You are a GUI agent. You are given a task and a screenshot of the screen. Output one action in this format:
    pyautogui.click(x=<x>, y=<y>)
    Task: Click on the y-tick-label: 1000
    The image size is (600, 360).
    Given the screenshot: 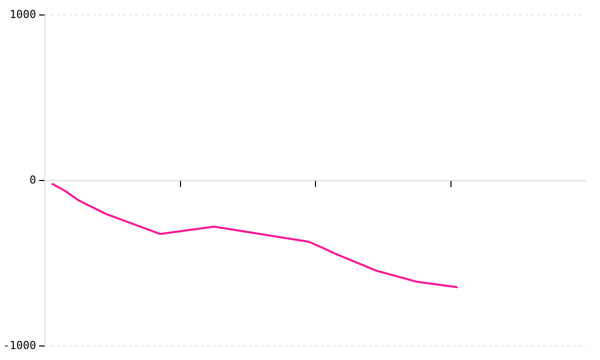 What is the action you would take?
    pyautogui.click(x=23, y=14)
    